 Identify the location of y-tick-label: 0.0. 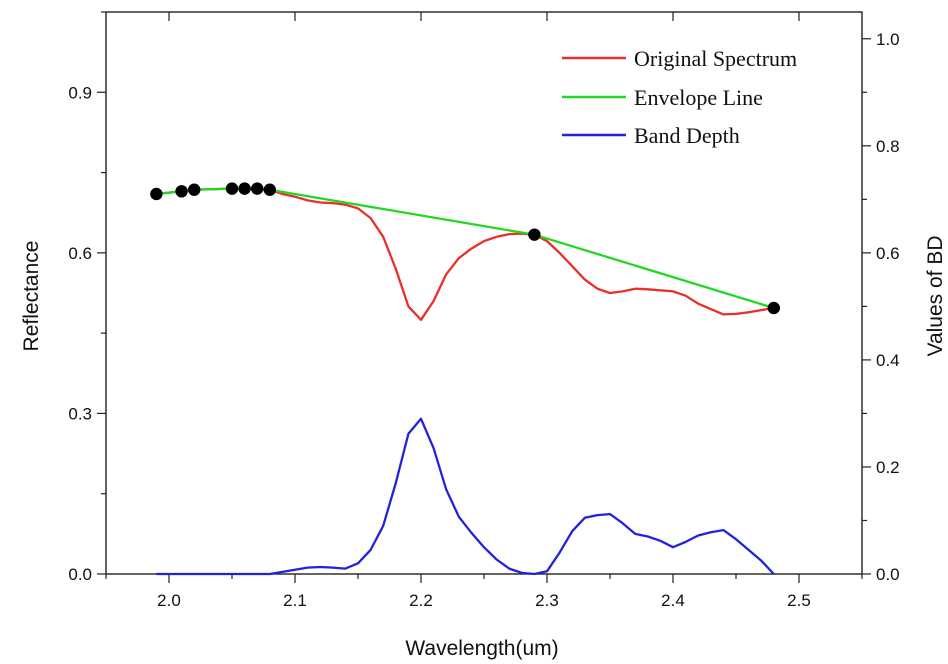
(80, 574).